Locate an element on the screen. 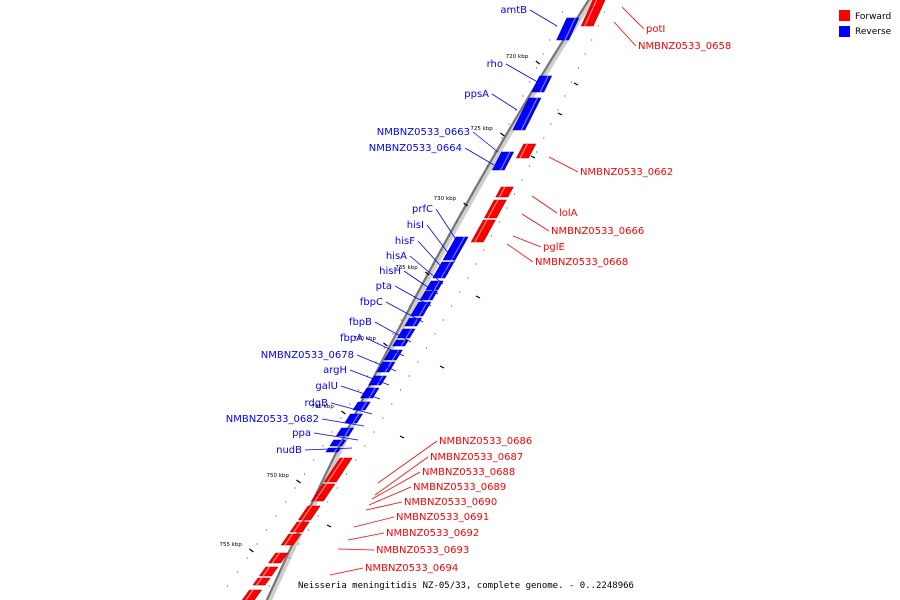 The width and height of the screenshot is (900, 600). reverse-gene-label-text: hisA is located at coordinates (396, 256).